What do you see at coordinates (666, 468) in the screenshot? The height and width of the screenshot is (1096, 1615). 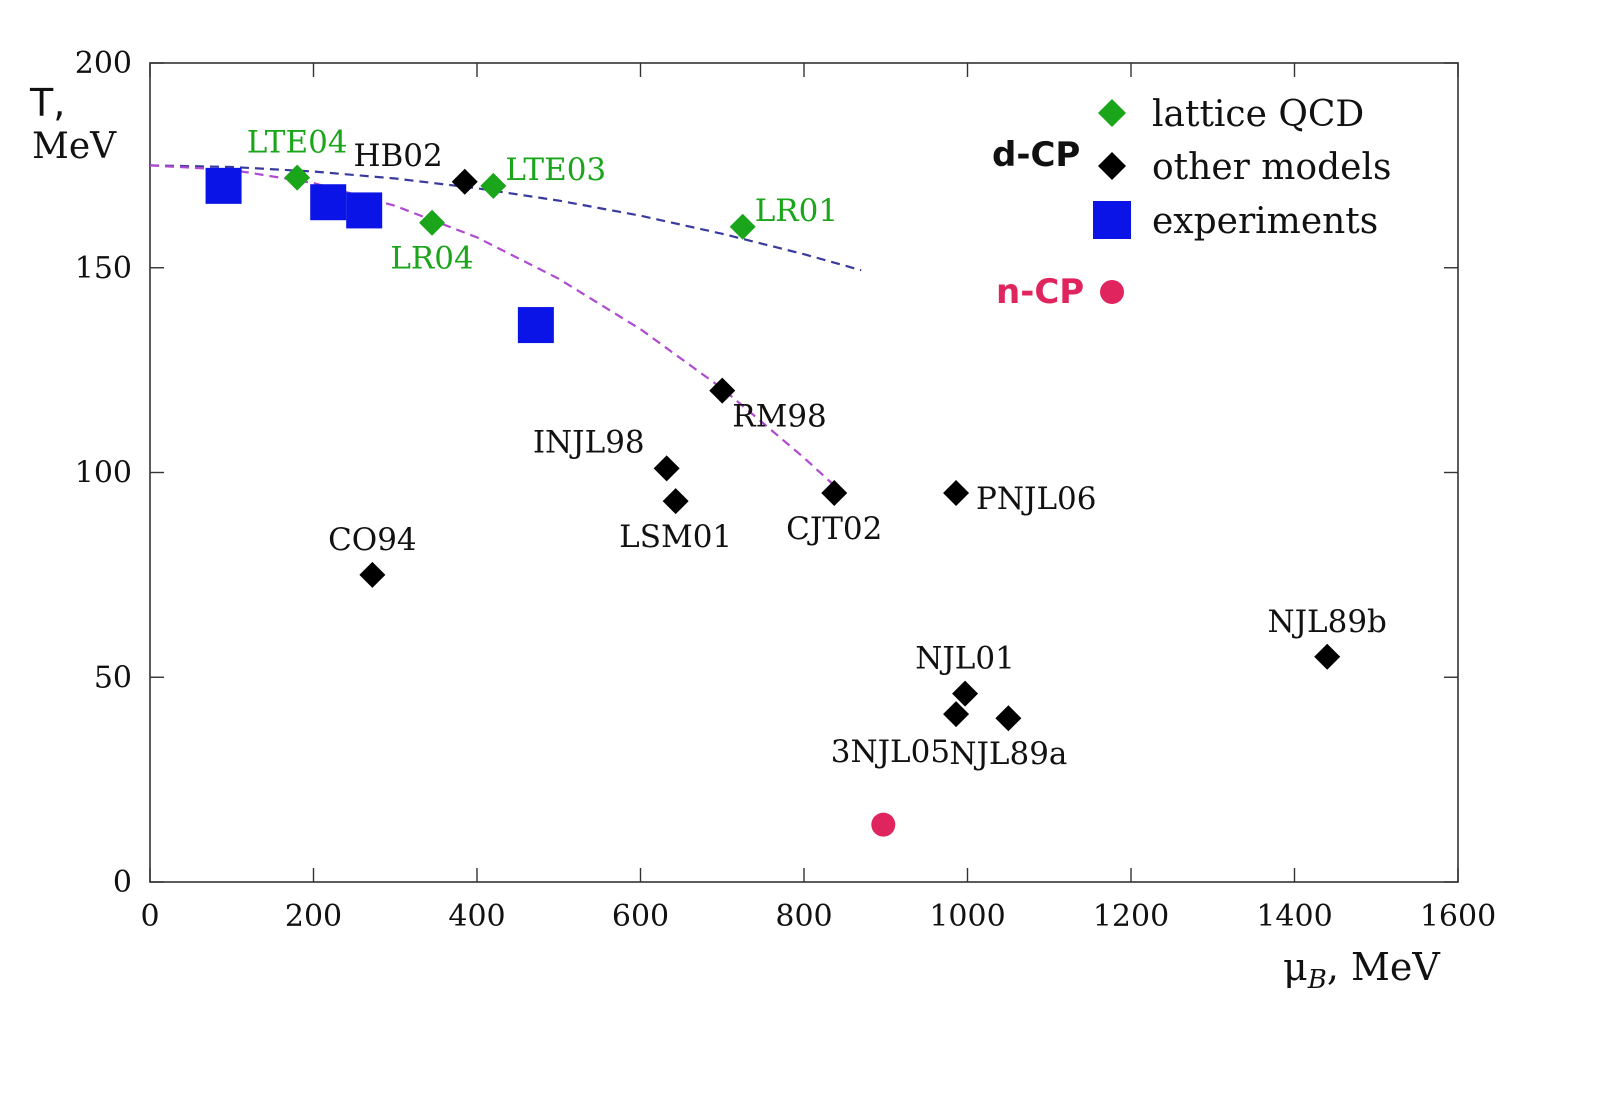 I see `marker-injl98` at bounding box center [666, 468].